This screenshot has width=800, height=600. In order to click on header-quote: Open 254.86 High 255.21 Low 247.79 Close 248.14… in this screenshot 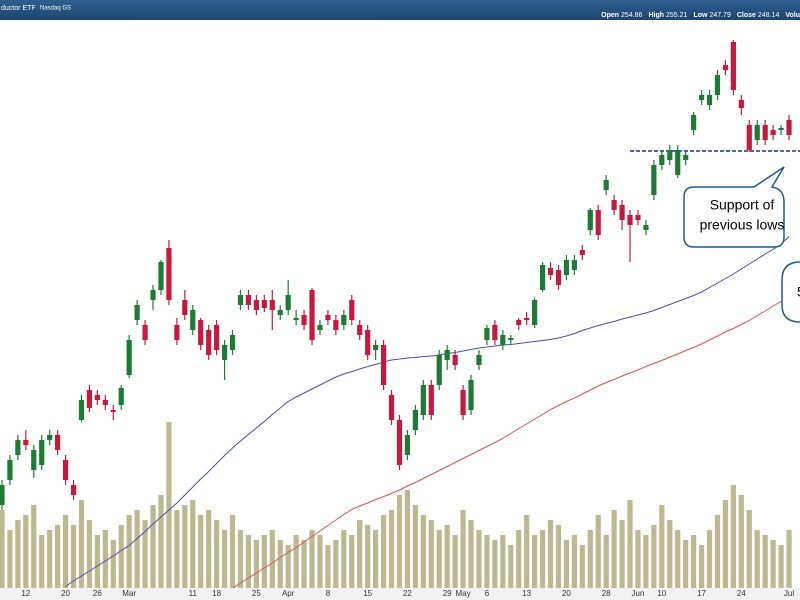, I will do `click(700, 15)`.